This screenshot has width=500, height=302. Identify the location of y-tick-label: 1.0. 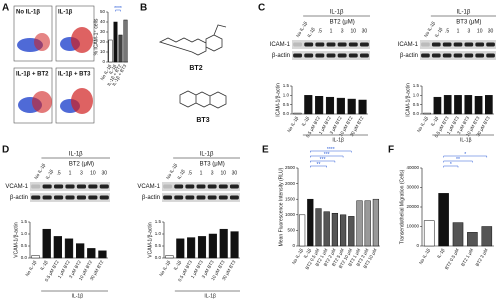
(24, 233).